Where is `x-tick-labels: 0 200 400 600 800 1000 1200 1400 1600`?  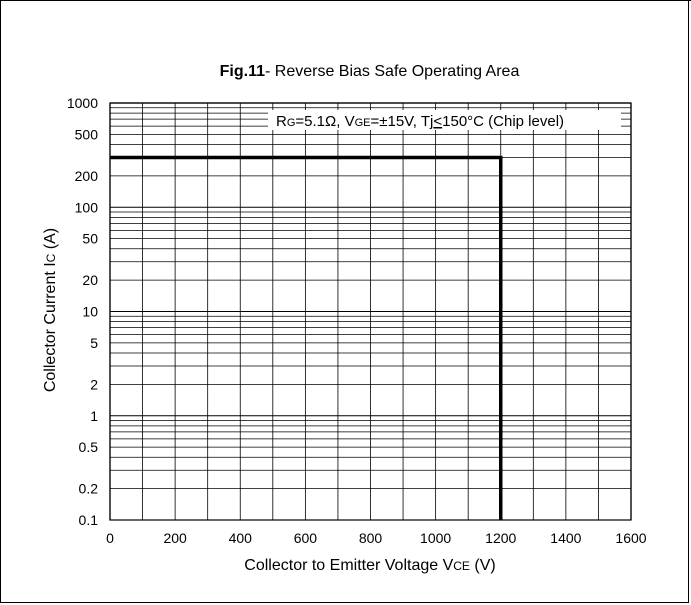 x-tick-labels: 0 200 400 600 800 1000 1200 1400 1600 is located at coordinates (376, 538).